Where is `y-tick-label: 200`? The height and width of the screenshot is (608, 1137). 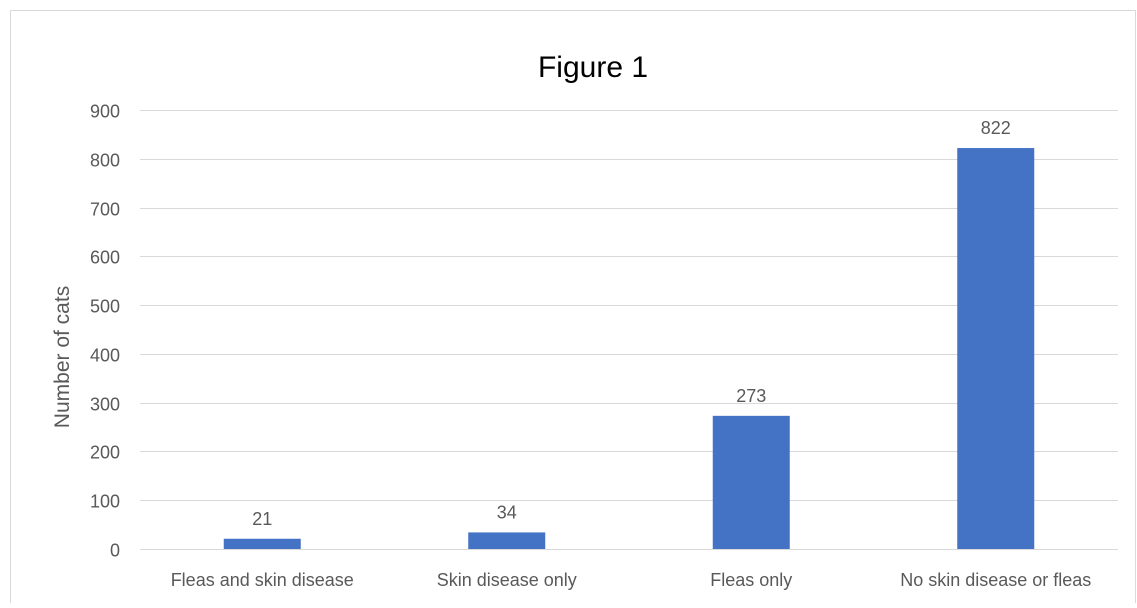 y-tick-label: 200 is located at coordinates (105, 453).